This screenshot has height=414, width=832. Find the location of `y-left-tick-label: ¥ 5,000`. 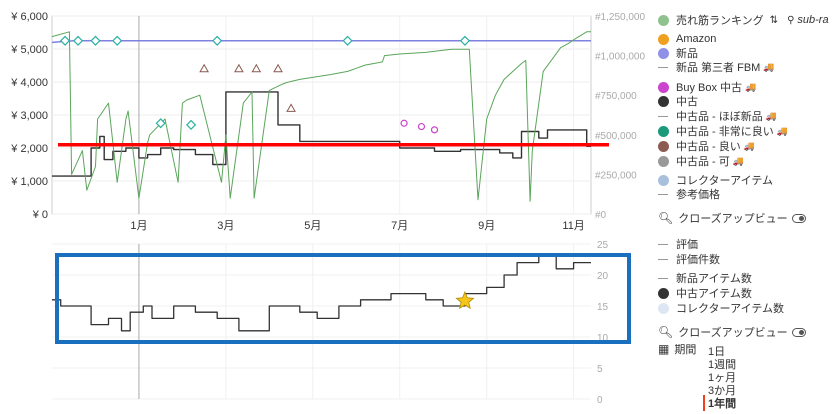

y-left-tick-label: ¥ 5,000 is located at coordinates (29, 50).